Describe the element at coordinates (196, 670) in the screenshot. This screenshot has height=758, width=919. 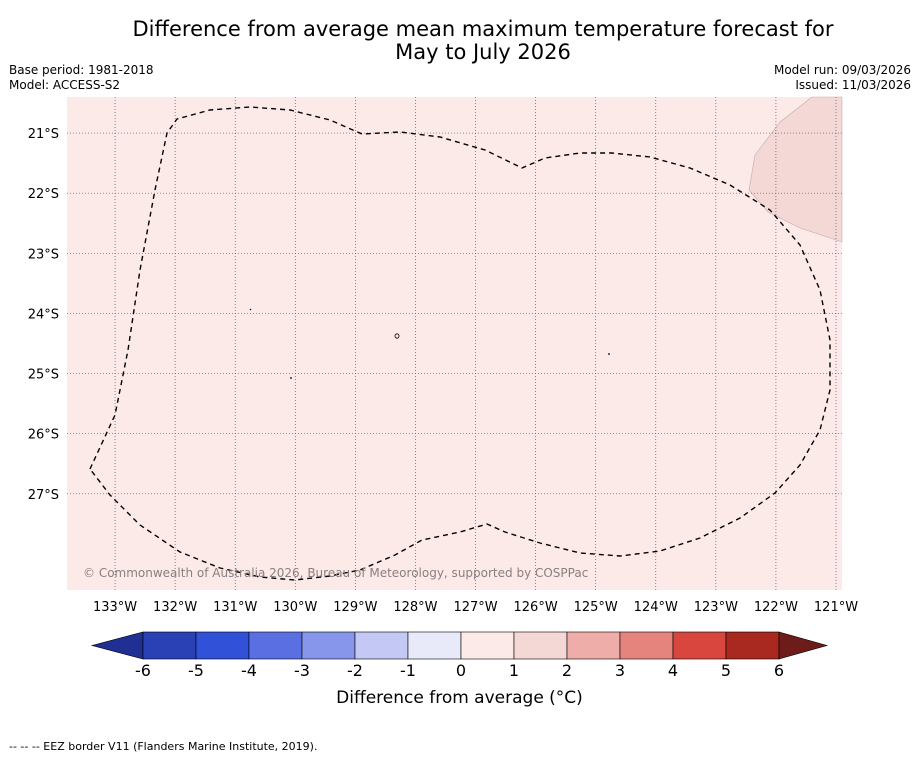
I see `colorbar-tick-label: -5` at that location.